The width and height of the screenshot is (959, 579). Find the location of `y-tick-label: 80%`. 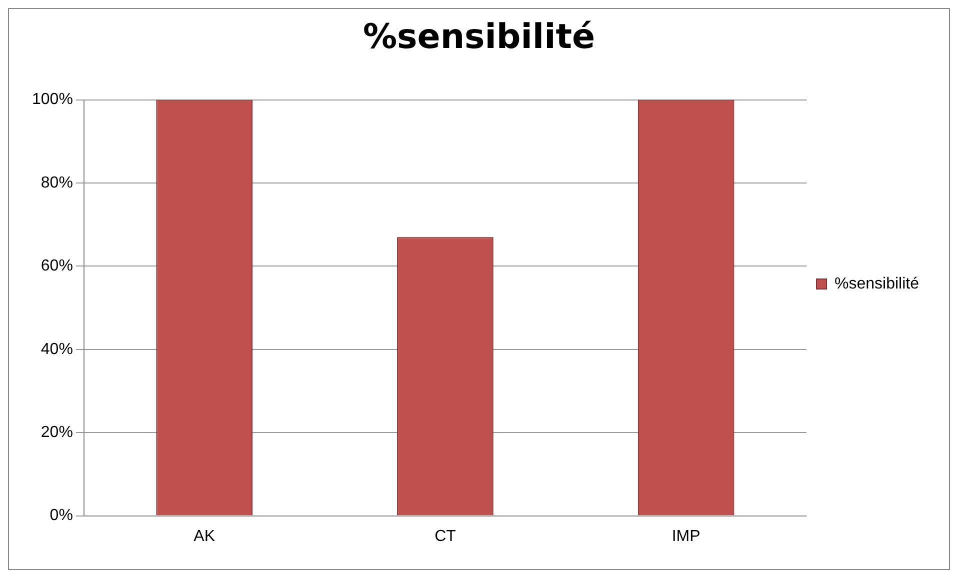

y-tick-label: 80% is located at coordinates (56, 183).